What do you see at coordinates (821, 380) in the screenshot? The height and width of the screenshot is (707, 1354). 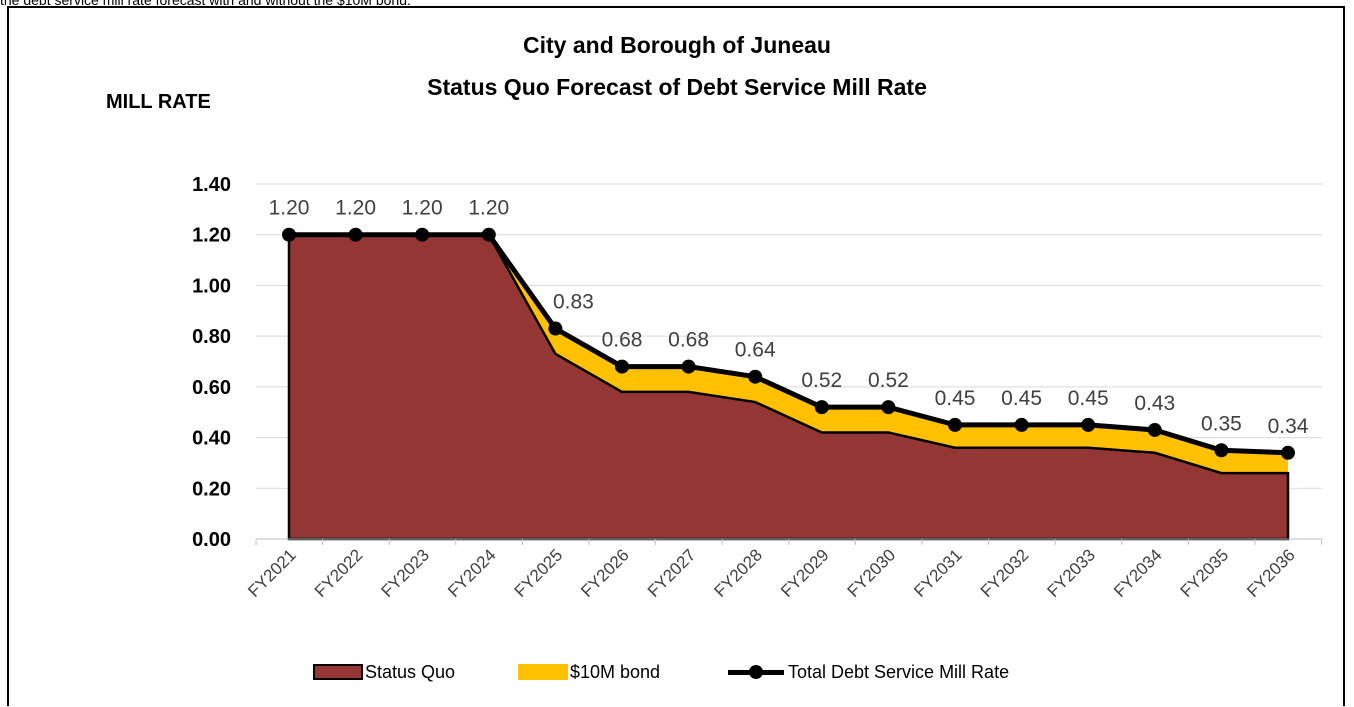 I see `data-label-fy2029: 0.52` at bounding box center [821, 380].